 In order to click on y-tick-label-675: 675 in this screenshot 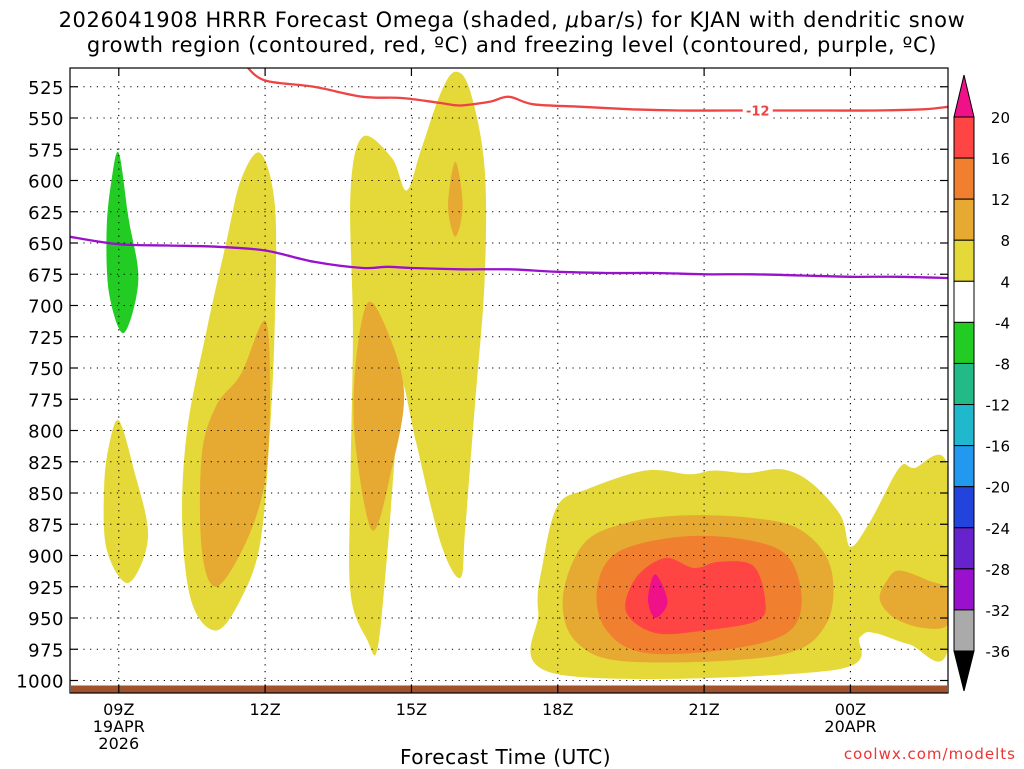, I will do `click(46, 275)`.